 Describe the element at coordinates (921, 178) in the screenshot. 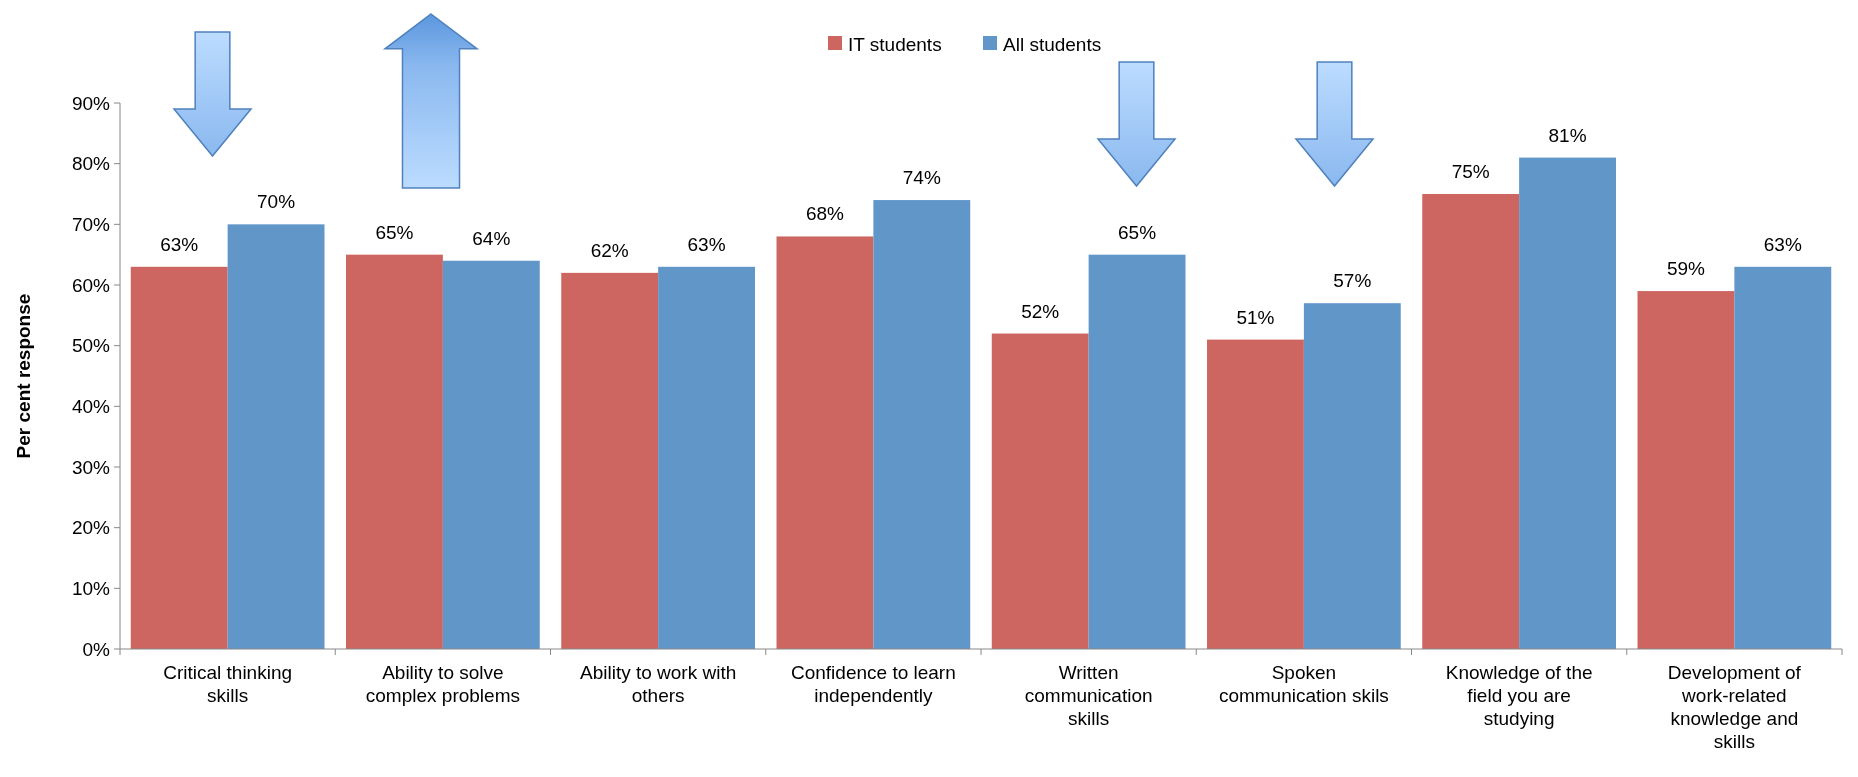

I see `data-label: 74%` at that location.